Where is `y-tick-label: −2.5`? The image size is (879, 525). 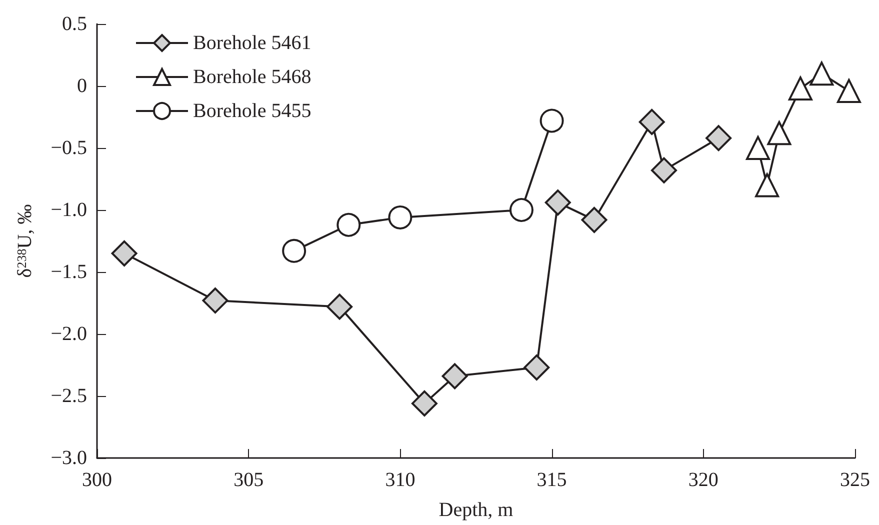 y-tick-label: −2.5 is located at coordinates (68, 396).